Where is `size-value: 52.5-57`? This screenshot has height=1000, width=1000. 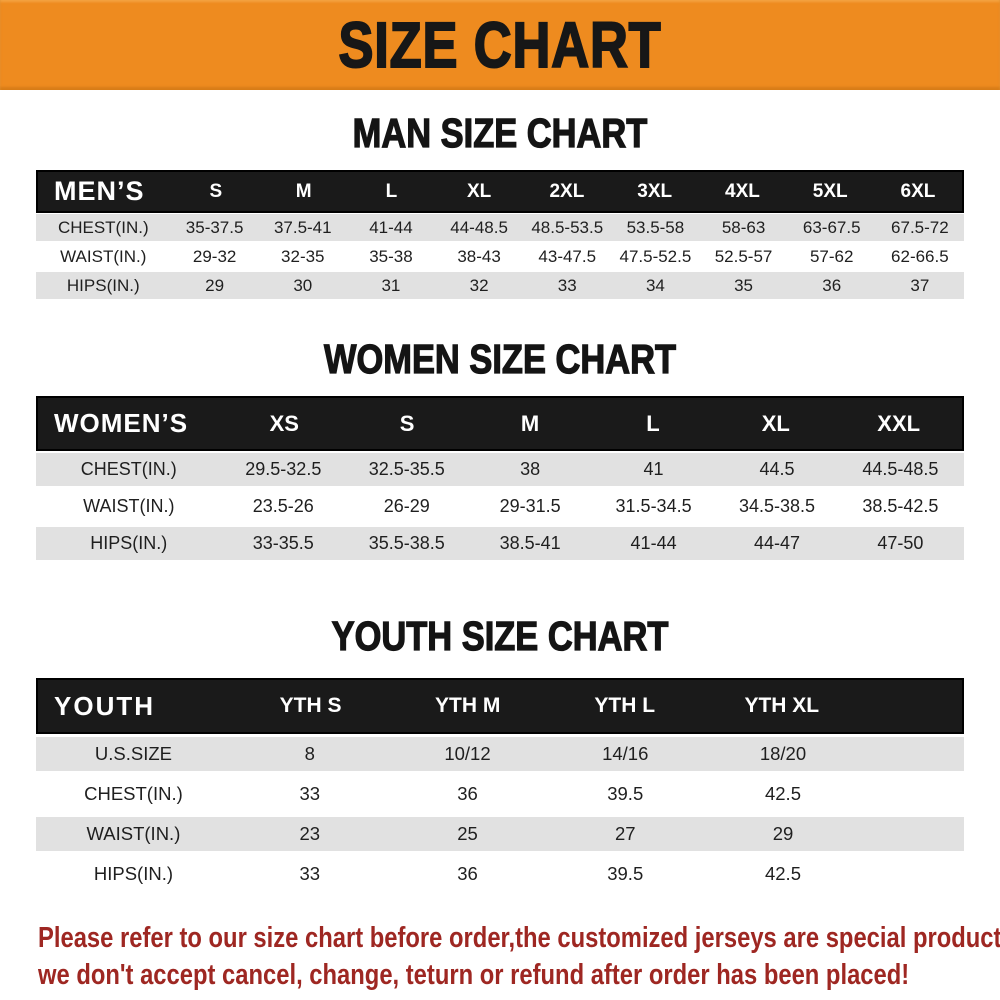 size-value: 52.5-57 is located at coordinates (743, 256).